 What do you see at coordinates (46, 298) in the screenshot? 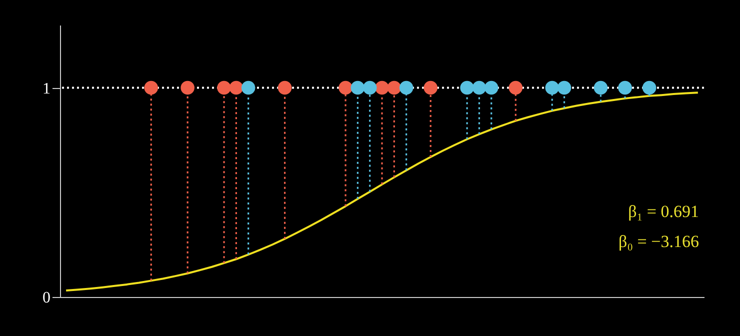
I see `y-tick-label: 0` at bounding box center [46, 298].